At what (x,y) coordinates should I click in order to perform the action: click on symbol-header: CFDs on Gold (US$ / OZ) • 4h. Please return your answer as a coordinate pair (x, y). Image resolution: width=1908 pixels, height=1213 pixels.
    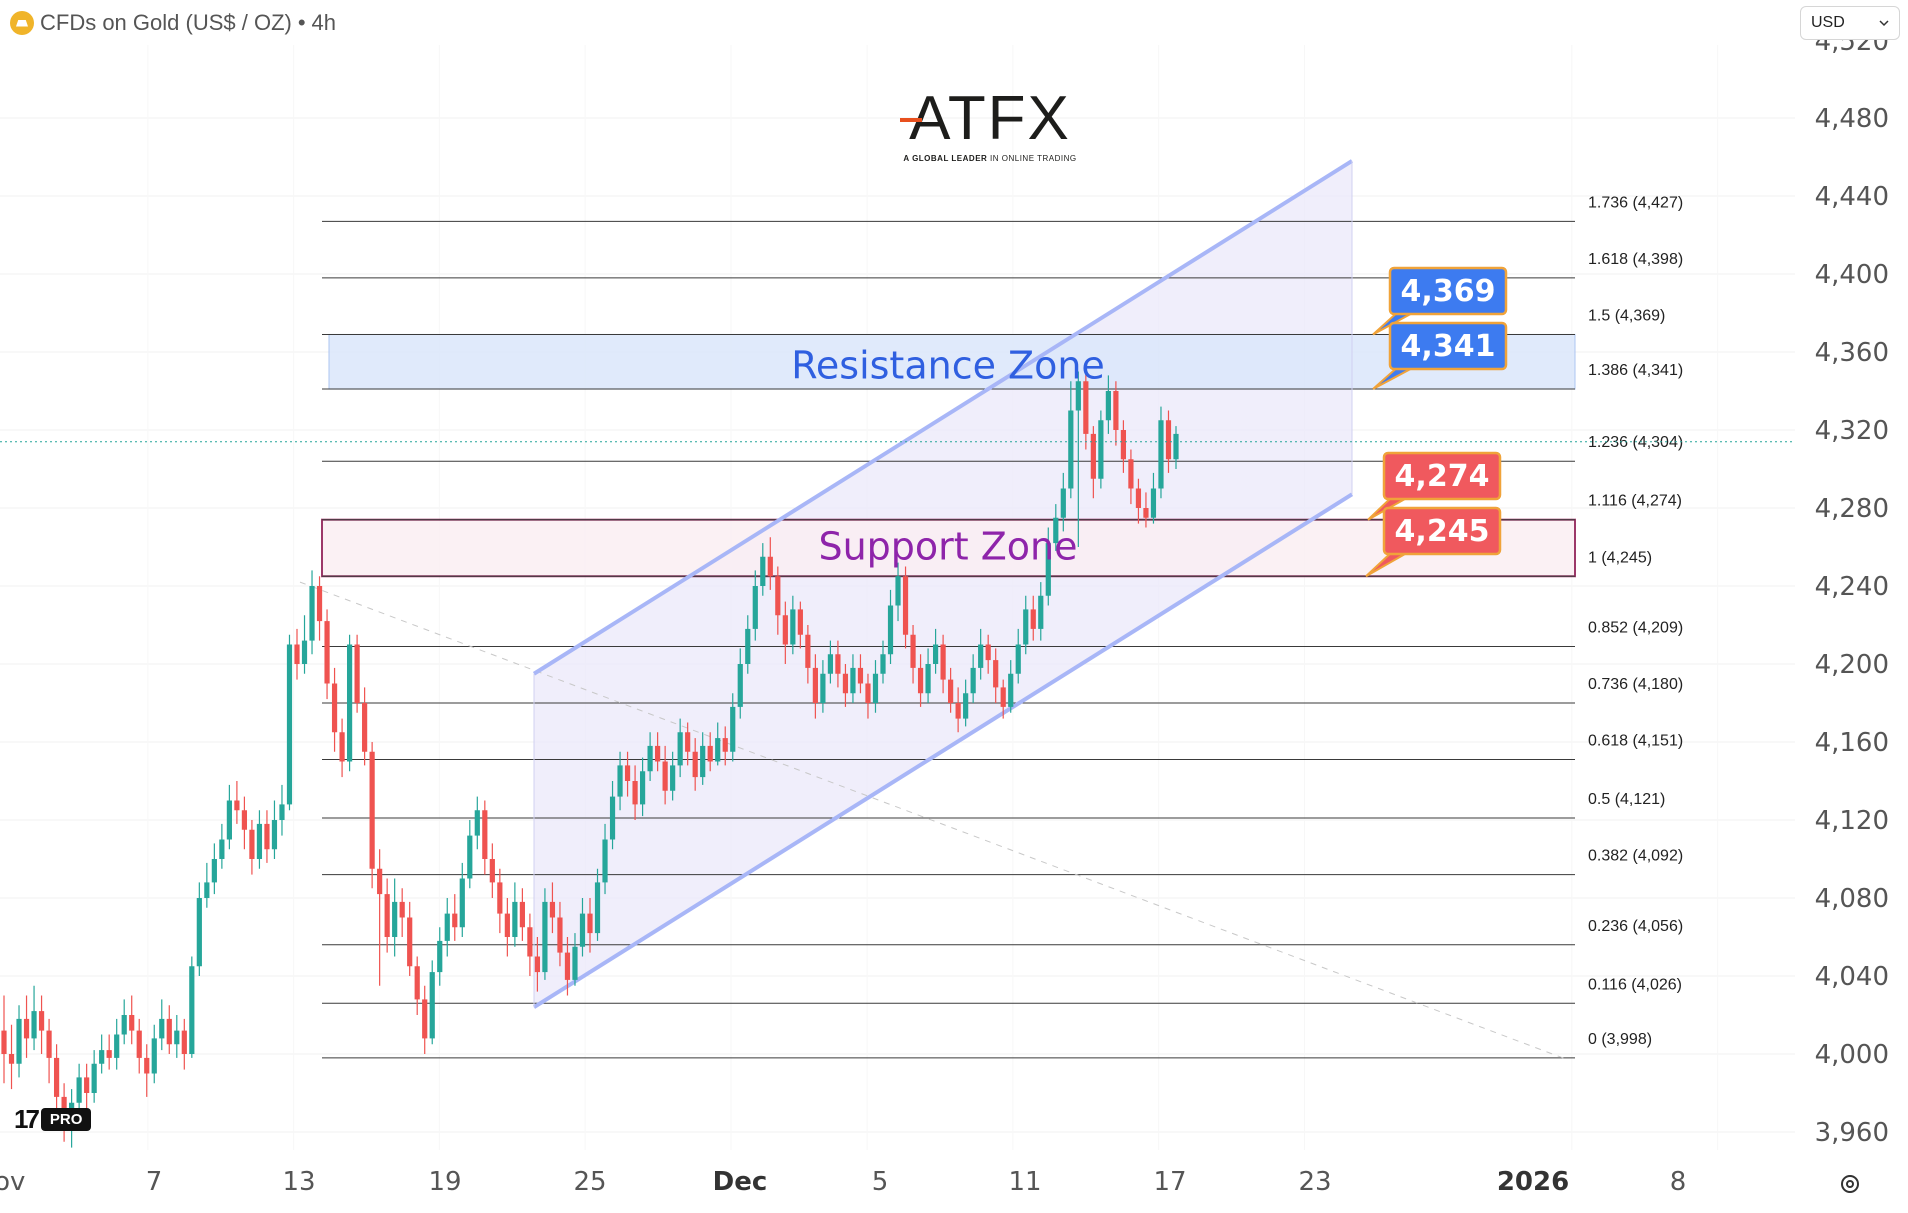
    Looking at the image, I should click on (173, 23).